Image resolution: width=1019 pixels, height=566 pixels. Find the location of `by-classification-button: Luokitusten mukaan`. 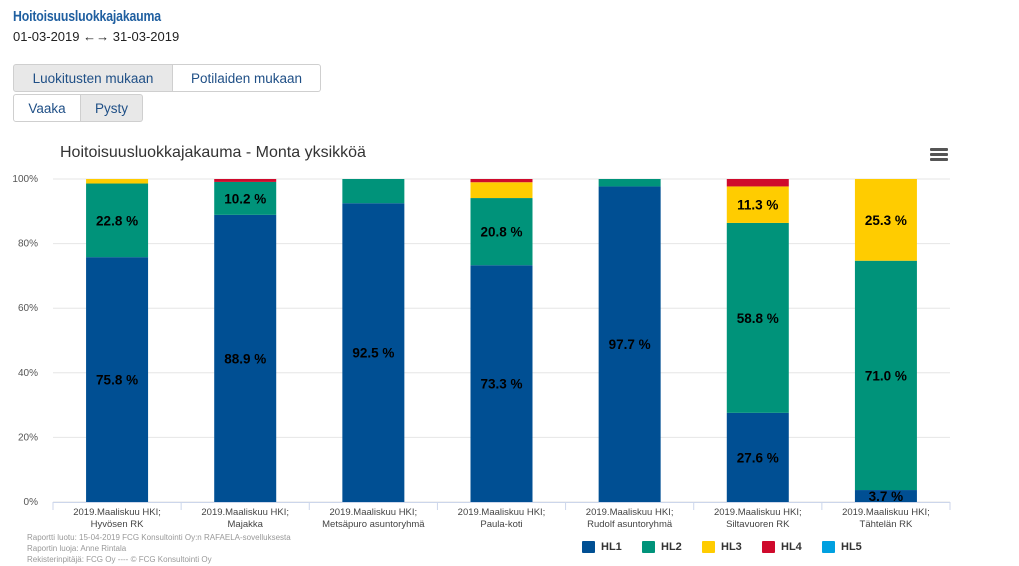

by-classification-button: Luokitusten mukaan is located at coordinates (93, 78).